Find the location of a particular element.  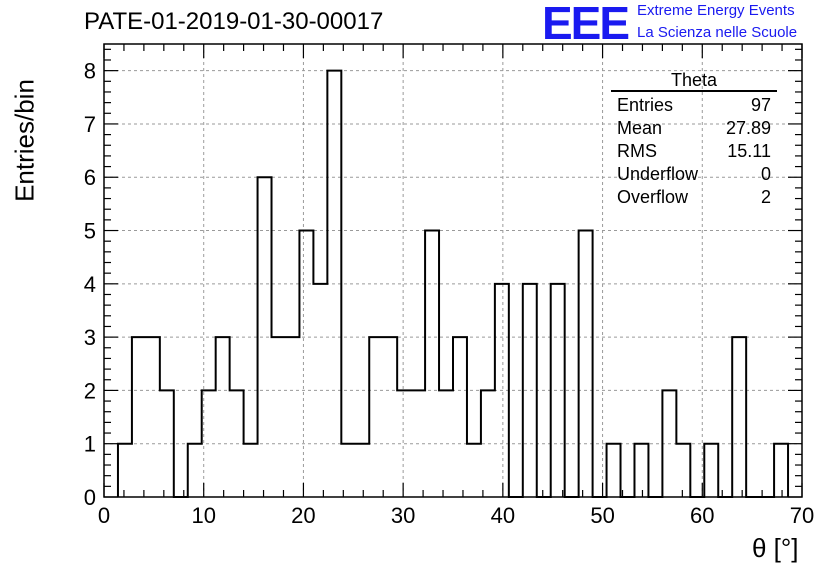

stats-row-rms: RMS 15.11 is located at coordinates (694, 151).